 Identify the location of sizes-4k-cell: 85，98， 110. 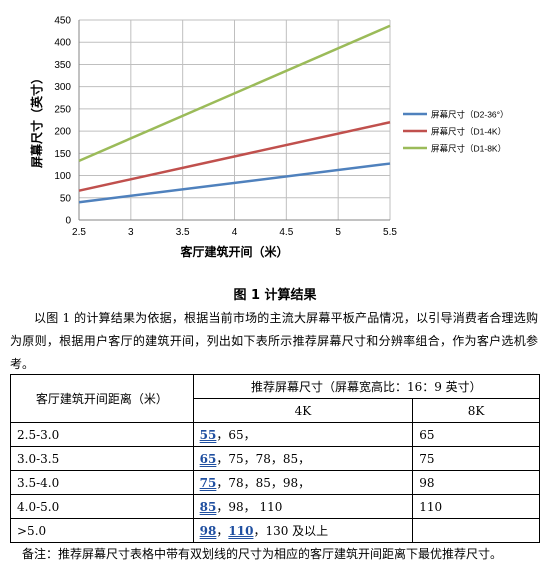
(303, 506).